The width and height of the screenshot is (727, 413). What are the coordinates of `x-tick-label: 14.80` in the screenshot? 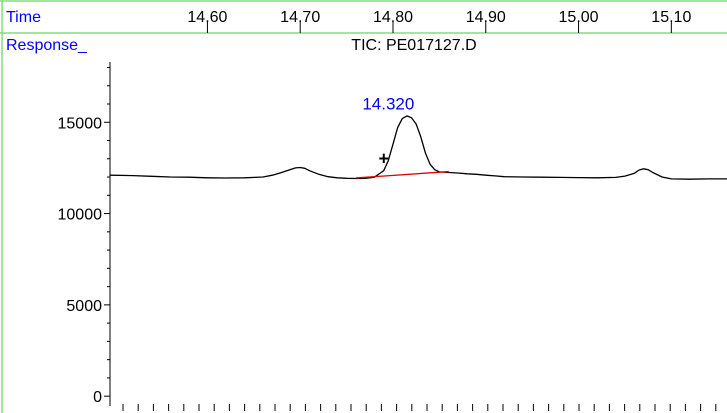 It's located at (393, 17).